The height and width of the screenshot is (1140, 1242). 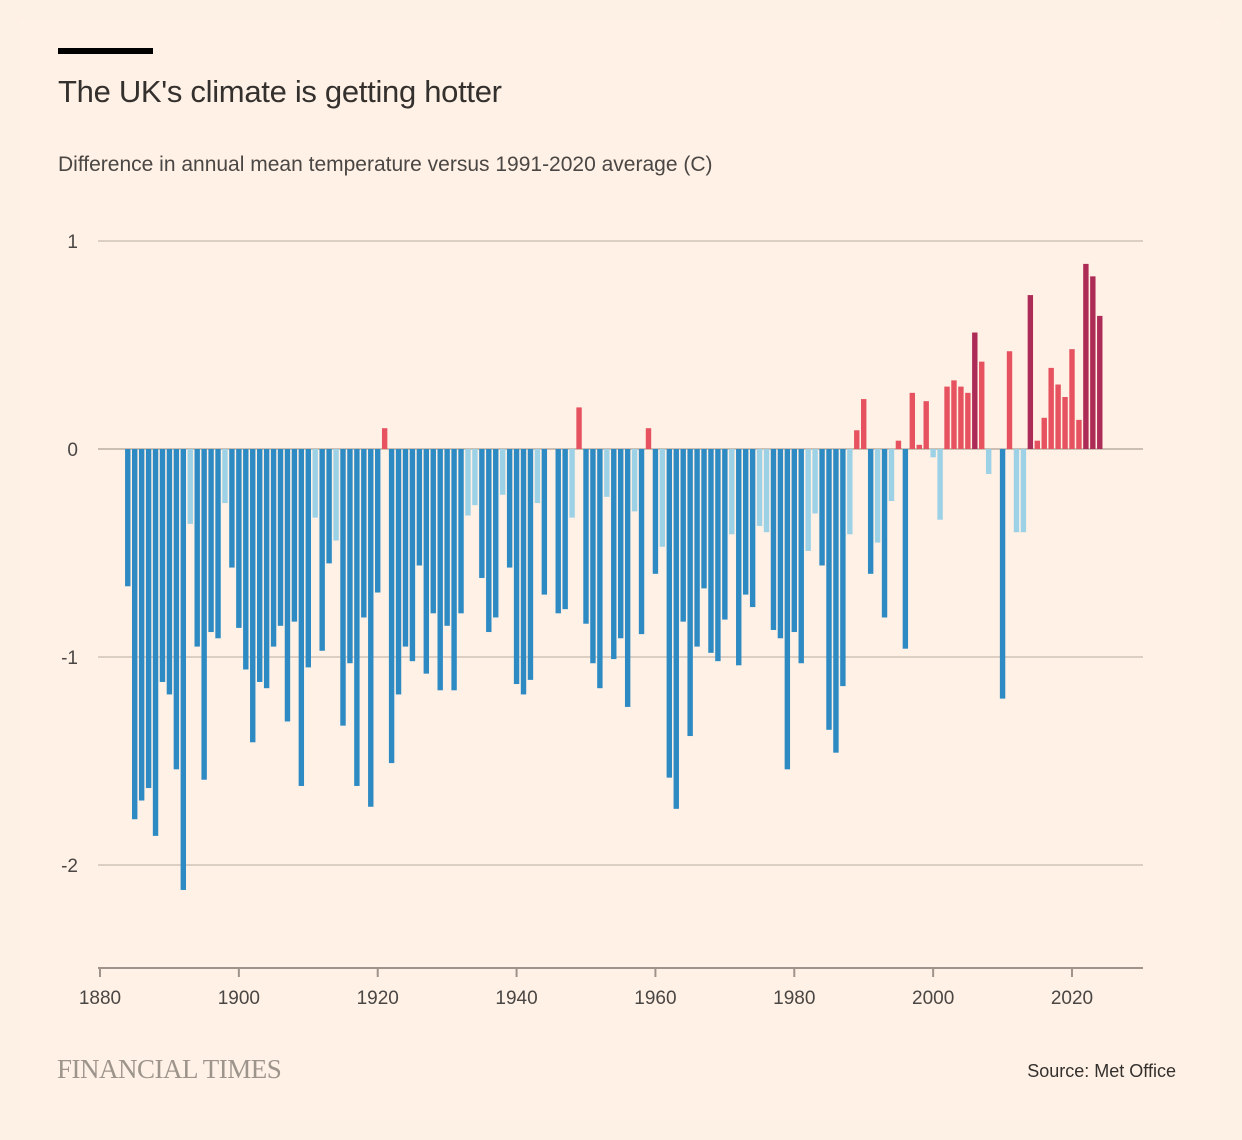 What do you see at coordinates (1086, 356) in the screenshot?
I see `bar-2022` at bounding box center [1086, 356].